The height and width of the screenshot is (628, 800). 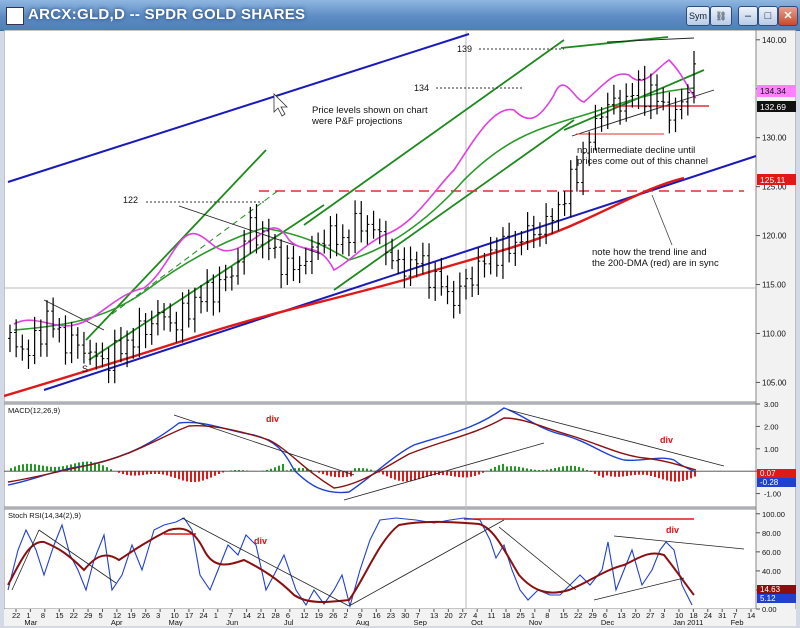 I want to click on note-price-levels-1: Price levels shown on chart, so click(x=370, y=110).